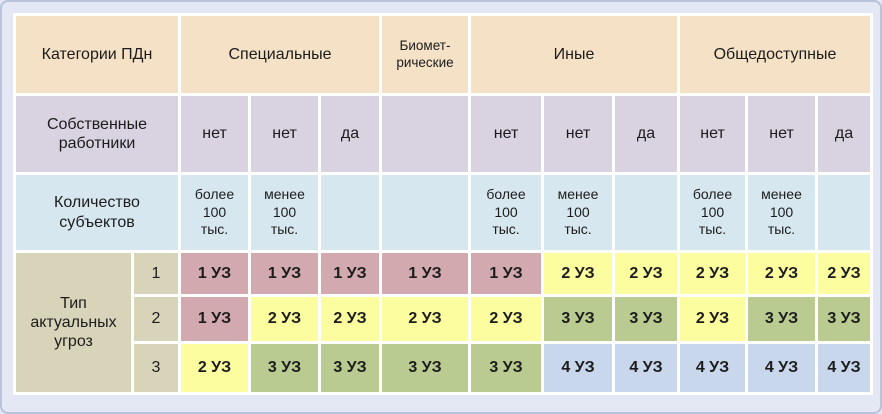  I want to click on row-label-own-employees: Собственные работники, so click(97, 134).